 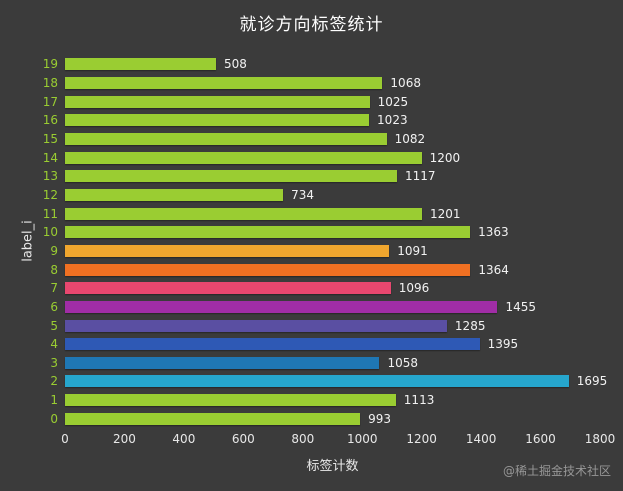 I want to click on x-tick-label: 400, so click(x=184, y=439).